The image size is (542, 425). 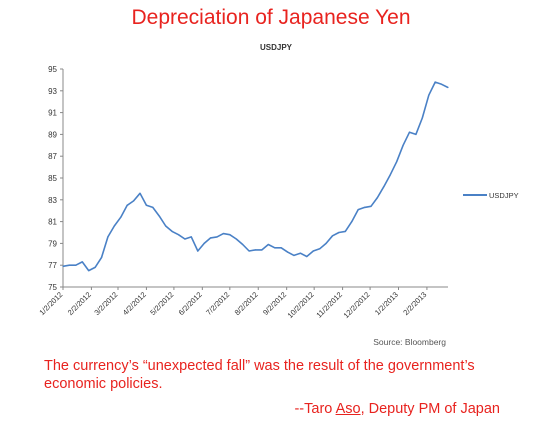 I want to click on chart-source: Source: Bloomberg, so click(x=409, y=342).